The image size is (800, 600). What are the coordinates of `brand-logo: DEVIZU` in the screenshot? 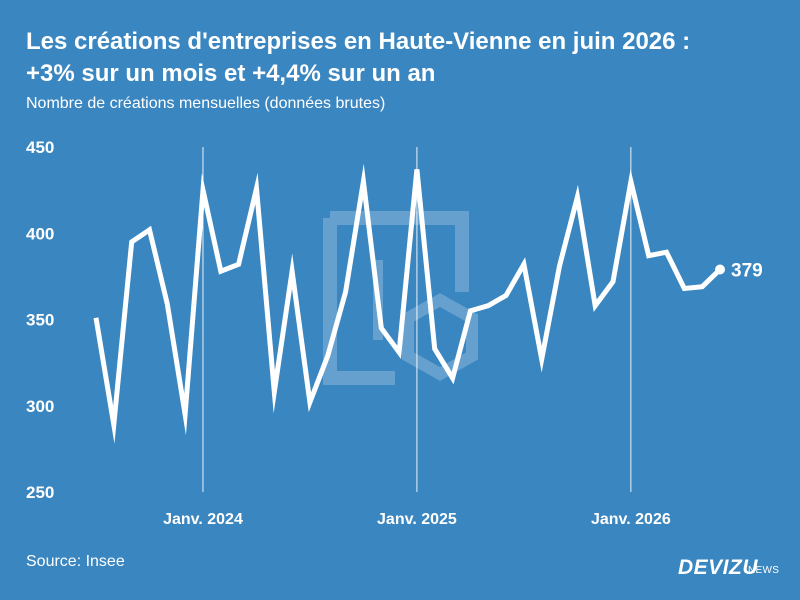 It's located at (718, 567).